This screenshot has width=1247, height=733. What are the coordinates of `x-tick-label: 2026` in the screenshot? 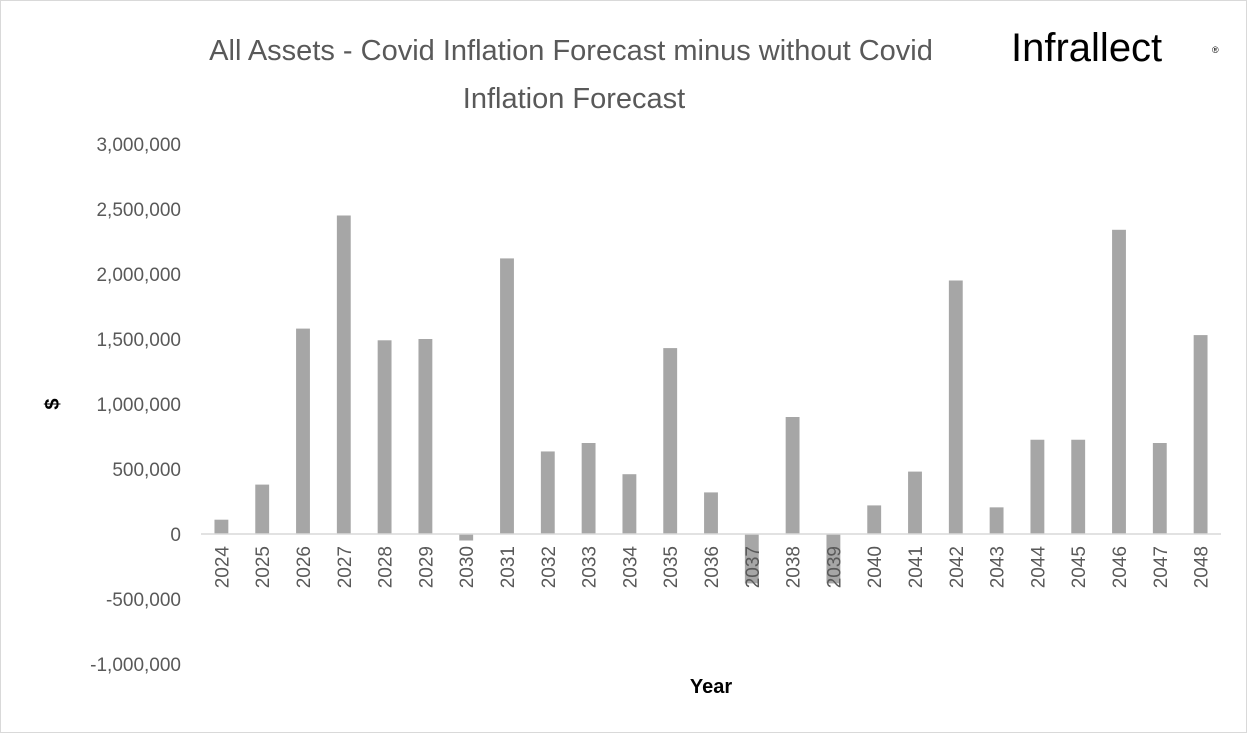 It's located at (304, 567).